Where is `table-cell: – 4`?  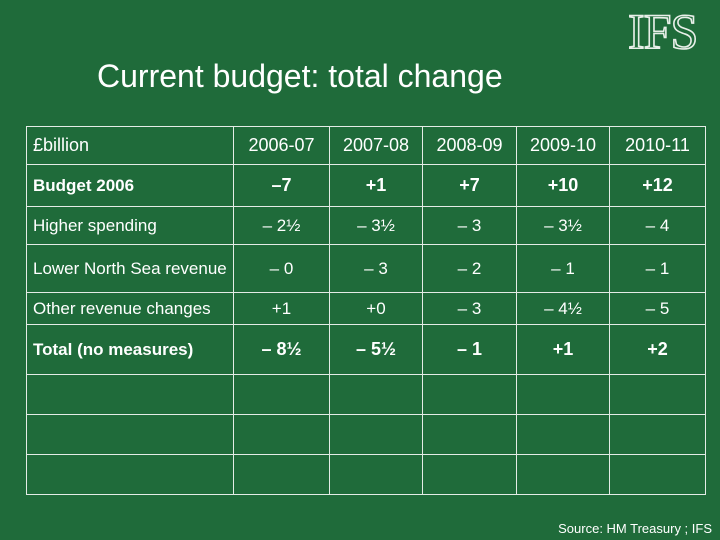 table-cell: – 4 is located at coordinates (657, 225).